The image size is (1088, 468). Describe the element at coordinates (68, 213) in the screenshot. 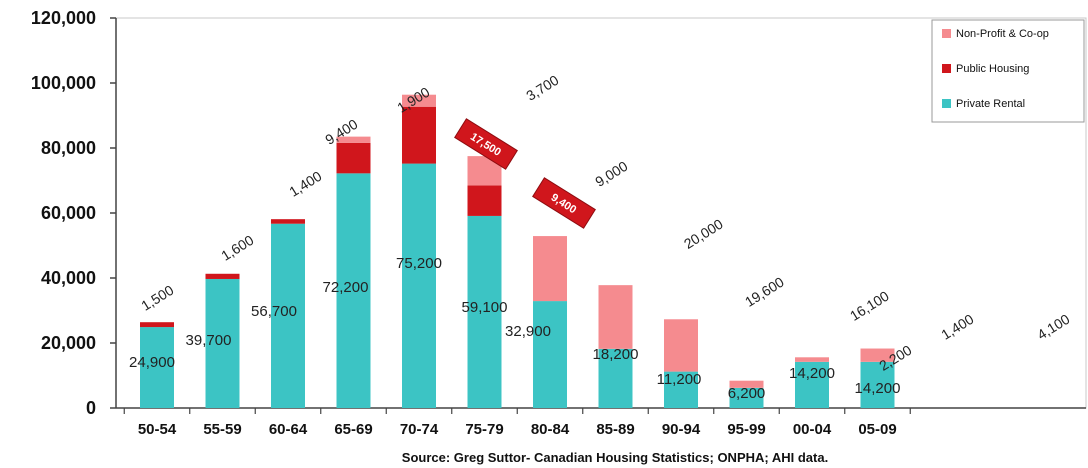

I see `y-tick-label: 60,000` at that location.